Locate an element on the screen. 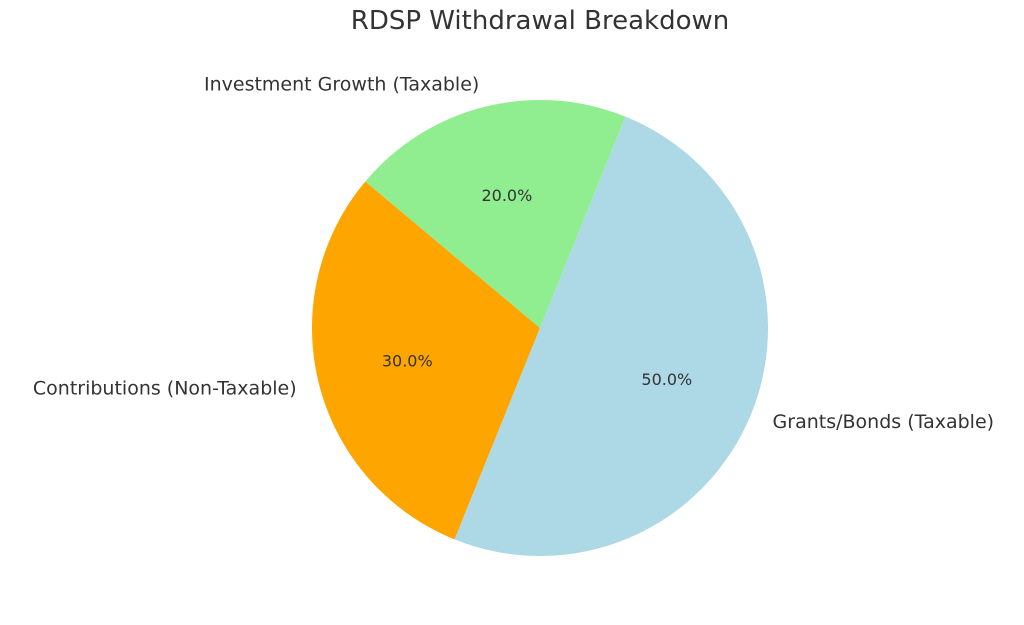 Image resolution: width=1024 pixels, height=625 pixels. chart-title: RDSP Withdrawal Breakdown is located at coordinates (540, 21).